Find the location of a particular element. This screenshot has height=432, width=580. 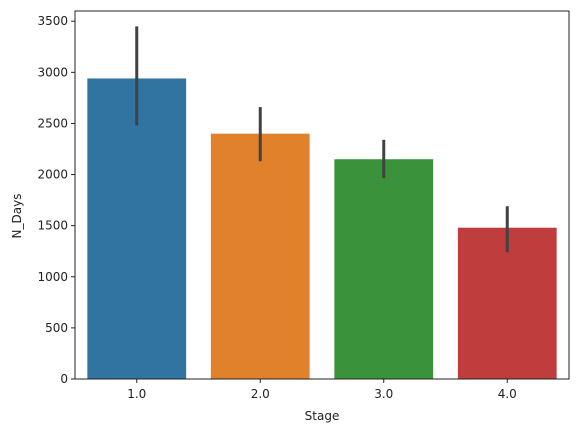

y-tick-label: 1500 is located at coordinates (52, 226).